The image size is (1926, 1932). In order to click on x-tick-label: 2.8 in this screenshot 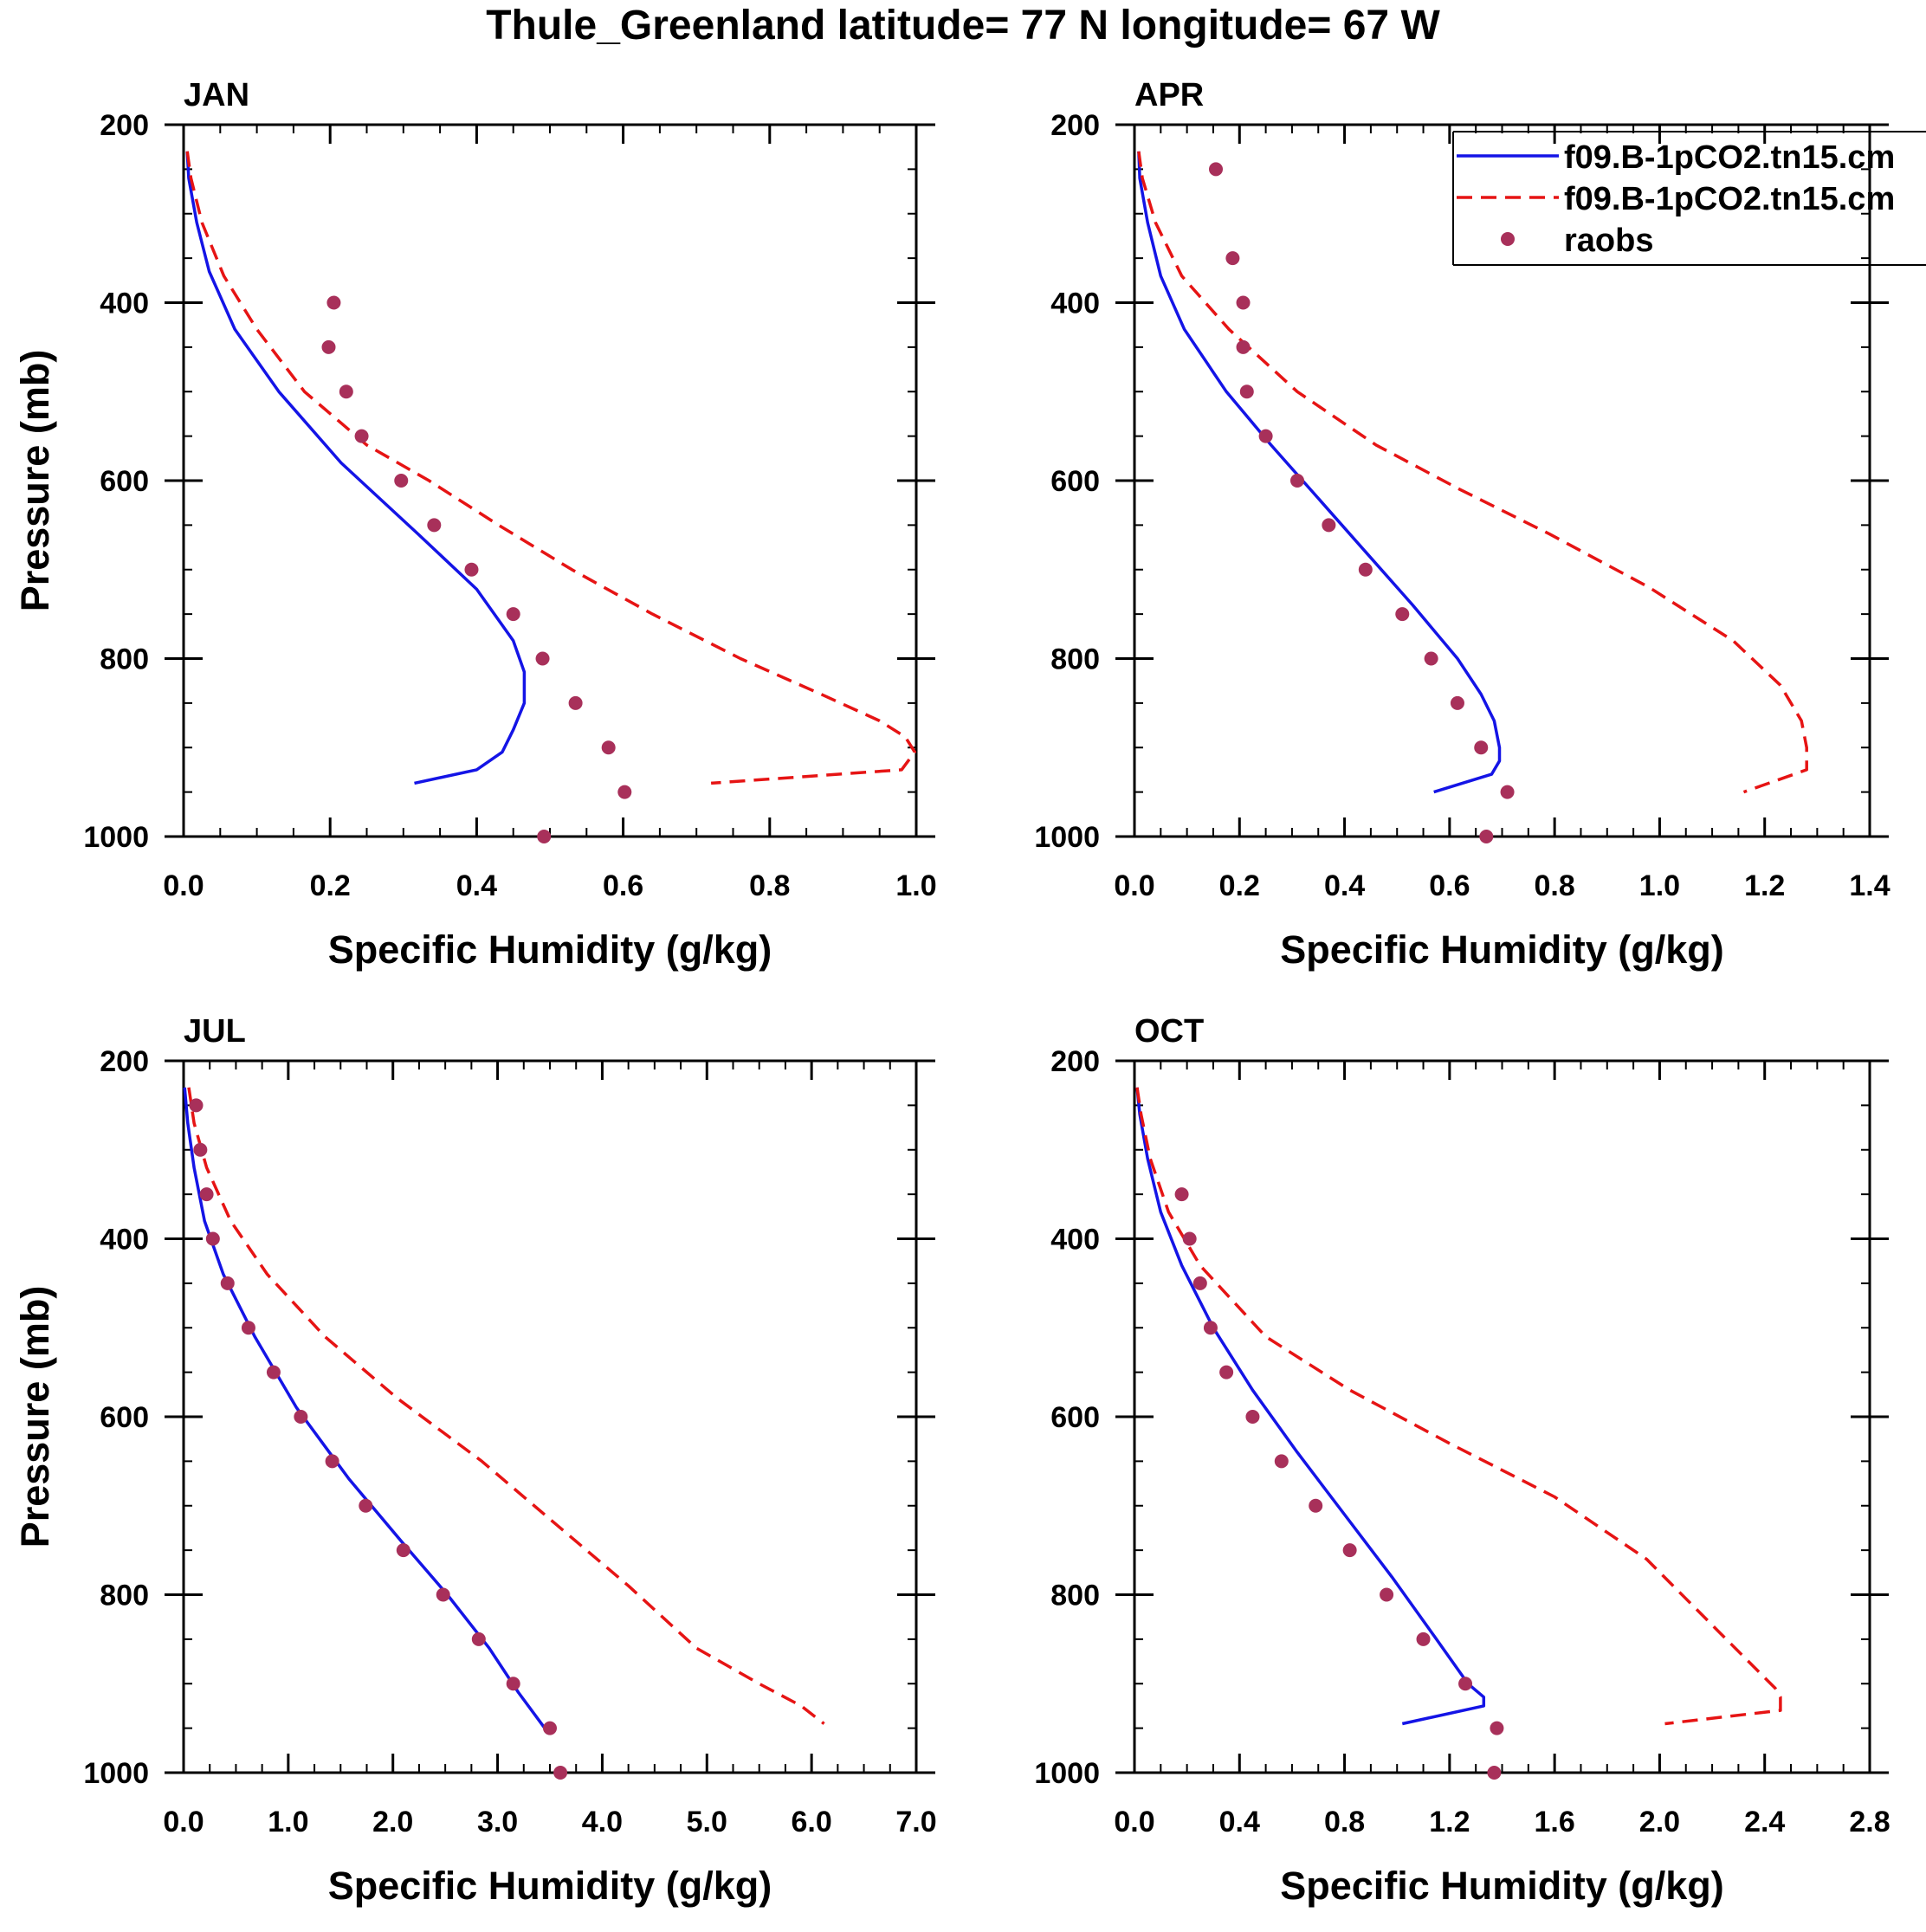, I will do `click(1869, 1822)`.